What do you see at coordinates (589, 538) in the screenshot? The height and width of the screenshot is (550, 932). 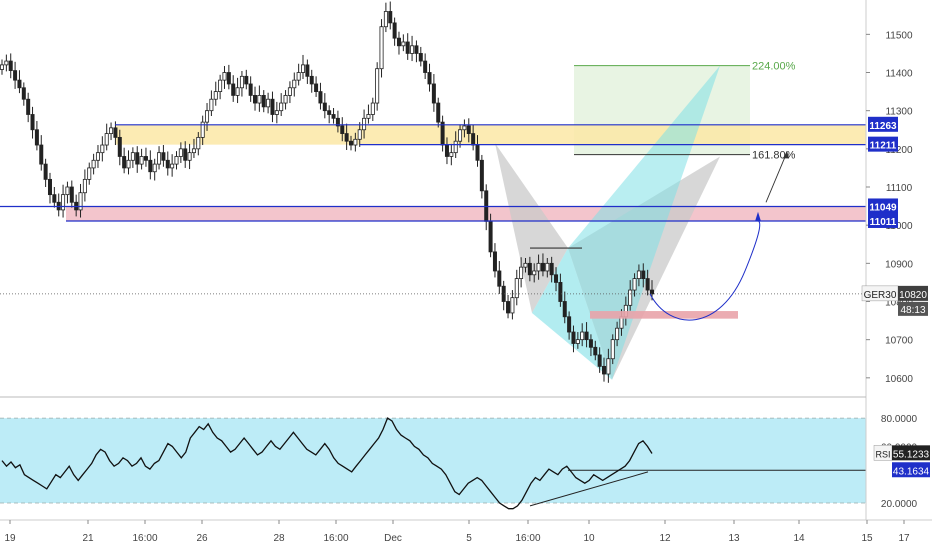 I see `time-tick-label: 10` at bounding box center [589, 538].